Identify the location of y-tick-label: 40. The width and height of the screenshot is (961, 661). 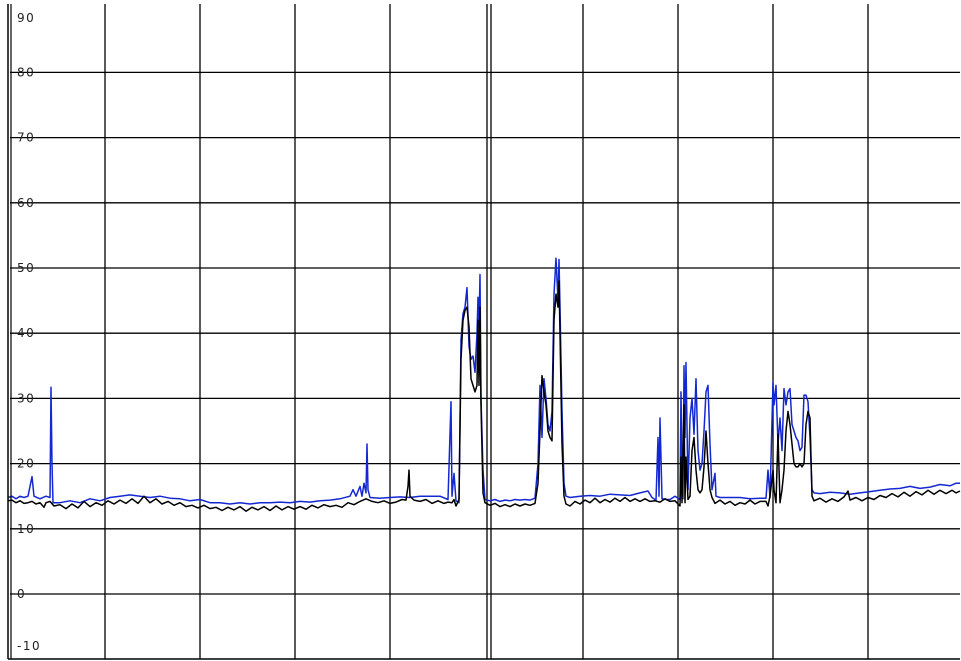
(26, 333).